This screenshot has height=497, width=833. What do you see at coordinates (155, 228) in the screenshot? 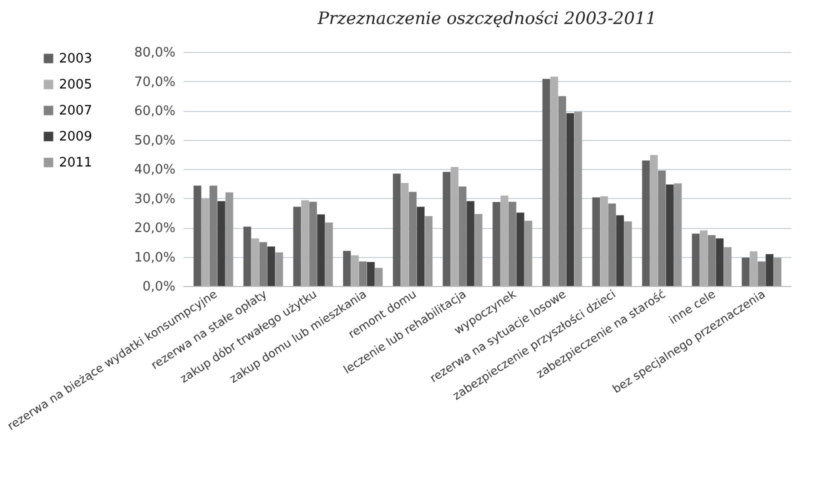
I see `y-tick-label: 20,0%` at bounding box center [155, 228].